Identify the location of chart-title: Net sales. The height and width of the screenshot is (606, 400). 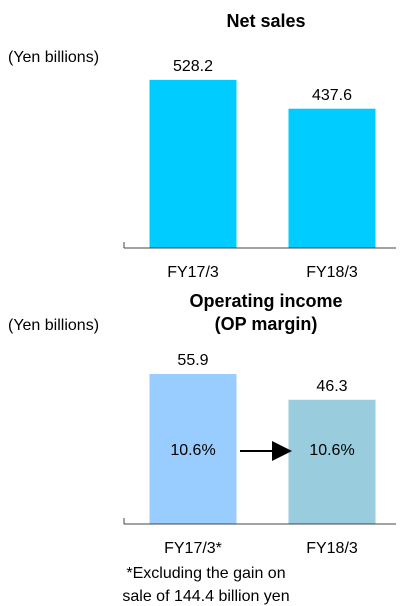
(265, 21).